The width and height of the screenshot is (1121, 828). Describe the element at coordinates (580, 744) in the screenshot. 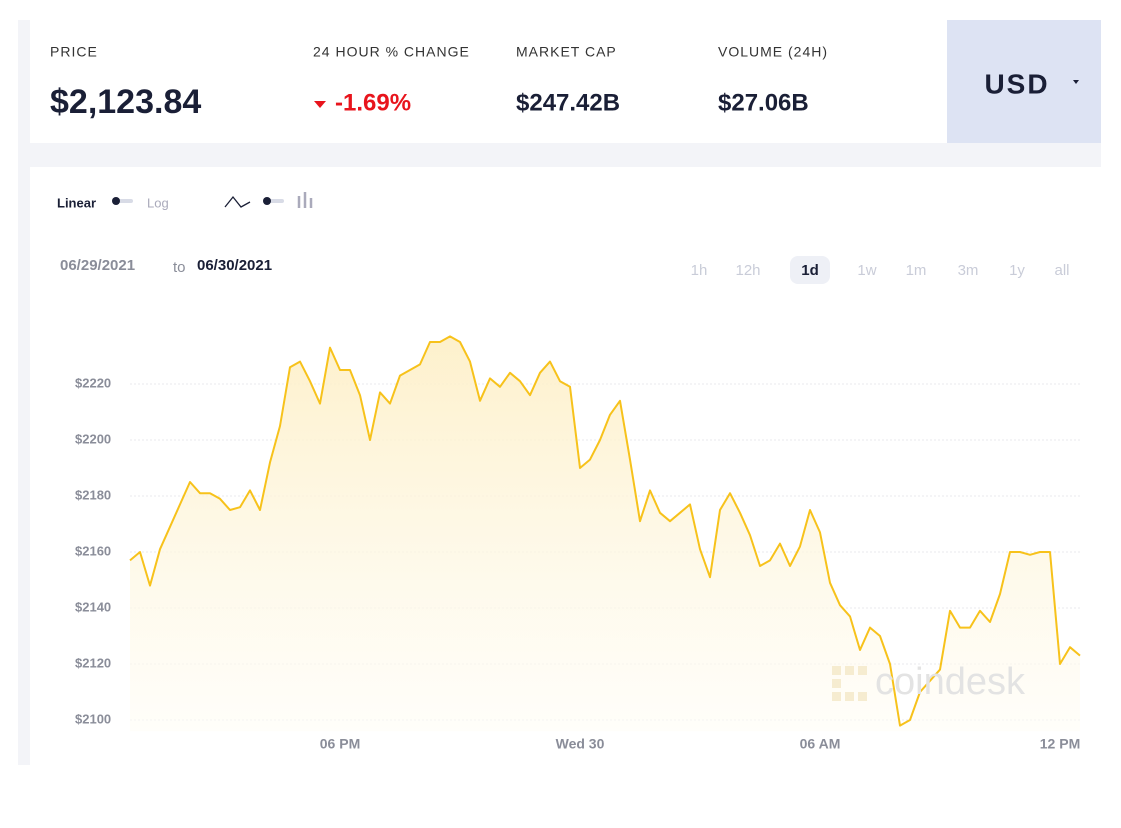

I see `x-tick-label: Wed 30` at that location.